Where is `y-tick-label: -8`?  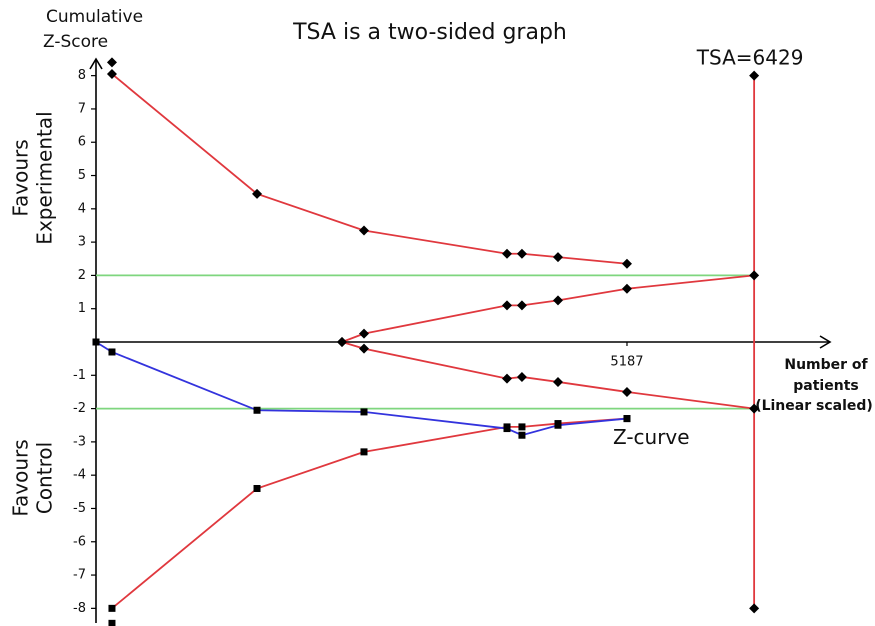
y-tick-label: -8 is located at coordinates (79, 608).